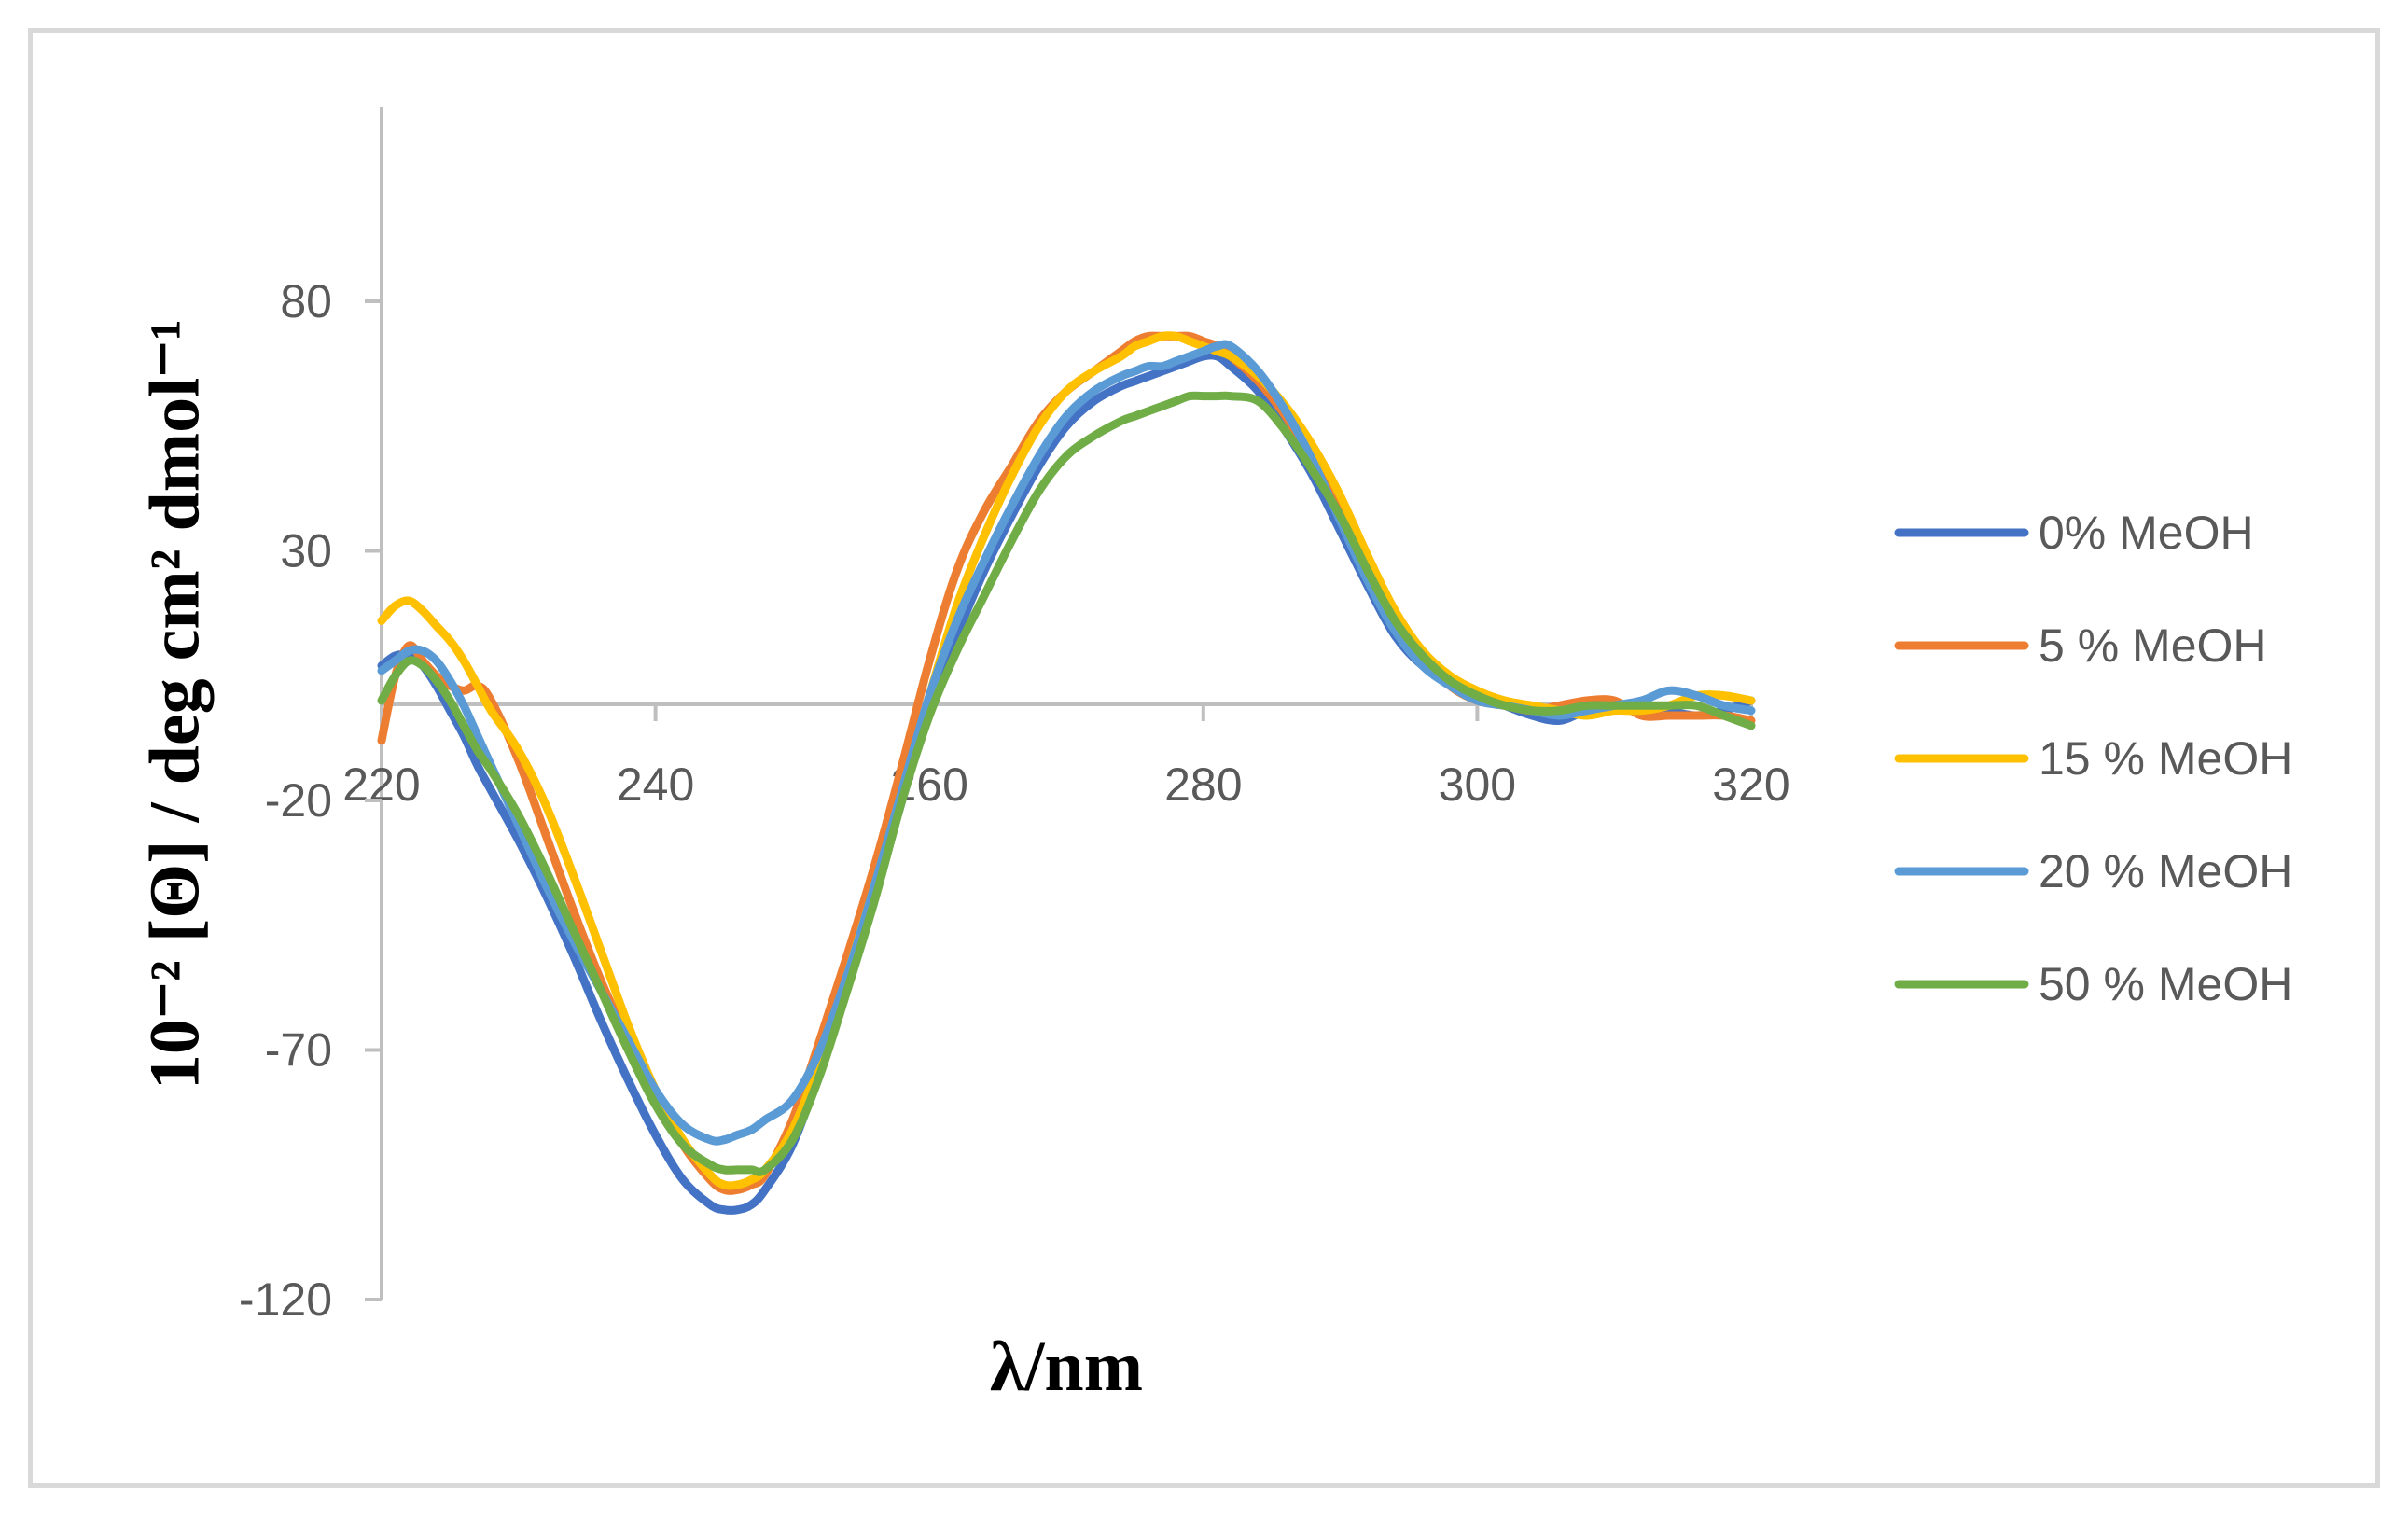 The width and height of the screenshot is (2408, 1516). What do you see at coordinates (1203, 785) in the screenshot?
I see `x-tick-label: 280` at bounding box center [1203, 785].